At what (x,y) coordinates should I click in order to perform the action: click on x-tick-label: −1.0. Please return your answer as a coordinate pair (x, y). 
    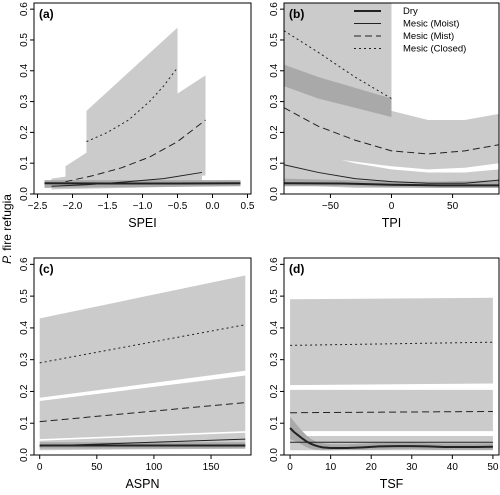
    Looking at the image, I should click on (143, 206).